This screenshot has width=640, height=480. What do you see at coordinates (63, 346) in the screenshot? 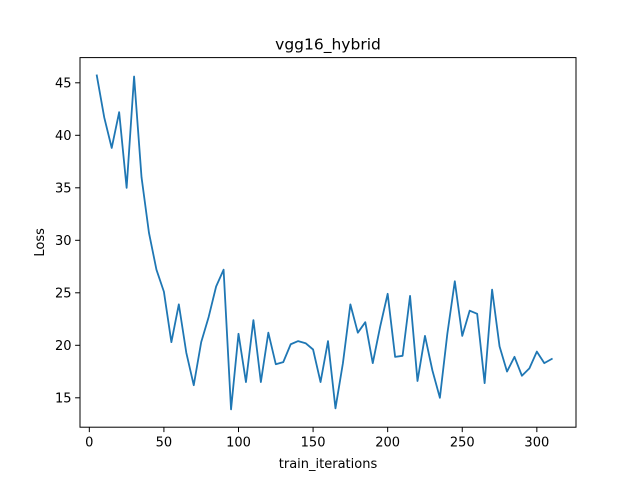
I see `y-tick-label: 20` at bounding box center [63, 346].